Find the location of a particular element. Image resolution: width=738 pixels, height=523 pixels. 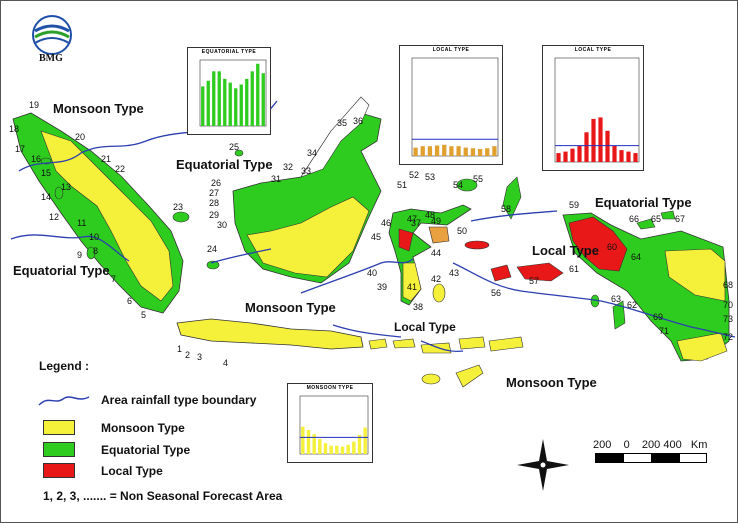

scale-bar-label: 200 0 200 400 Km is located at coordinates (650, 445).